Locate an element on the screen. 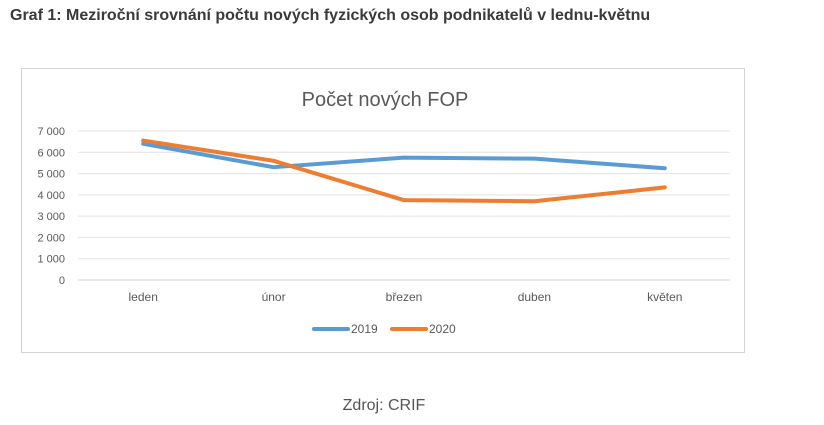 This screenshot has width=824, height=425. series-lines is located at coordinates (404, 171).